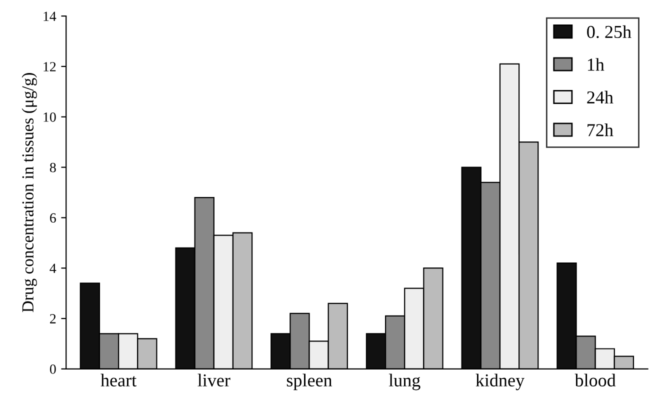  What do you see at coordinates (601, 130) in the screenshot?
I see `legend-label: 72h` at bounding box center [601, 130].